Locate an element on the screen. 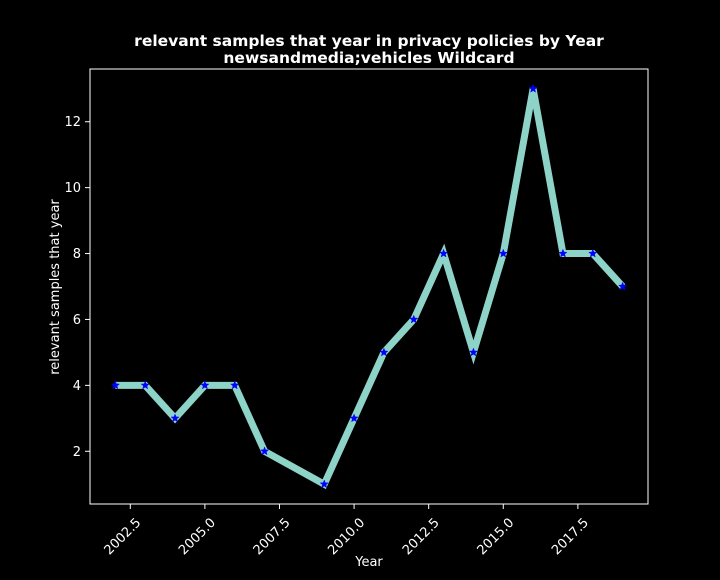 The image size is (720, 580). x-tick-label: 2007.5 is located at coordinates (272, 536).